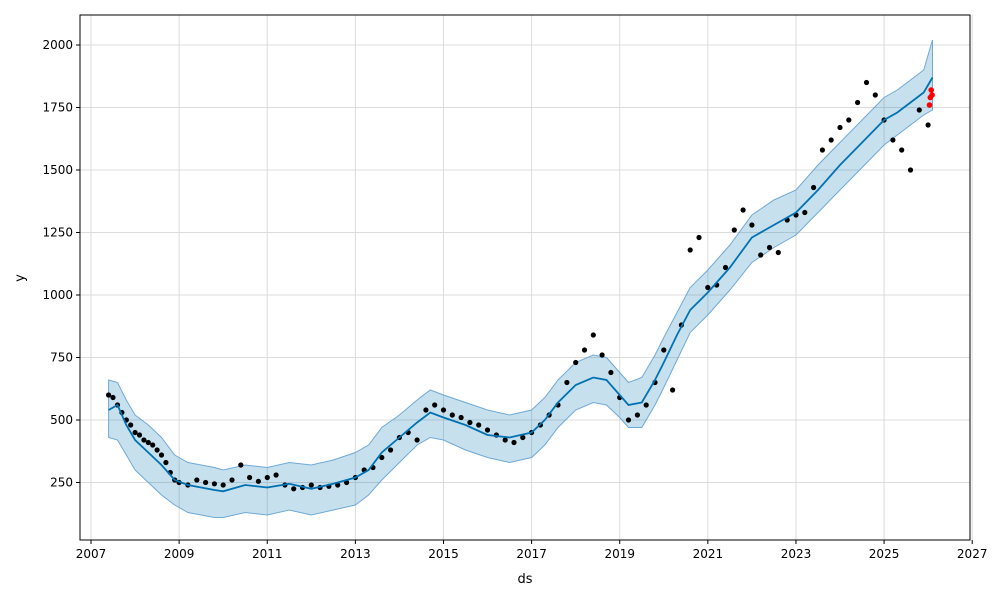 The width and height of the screenshot is (1000, 600). I want to click on x-tick-label: 2021, so click(708, 554).